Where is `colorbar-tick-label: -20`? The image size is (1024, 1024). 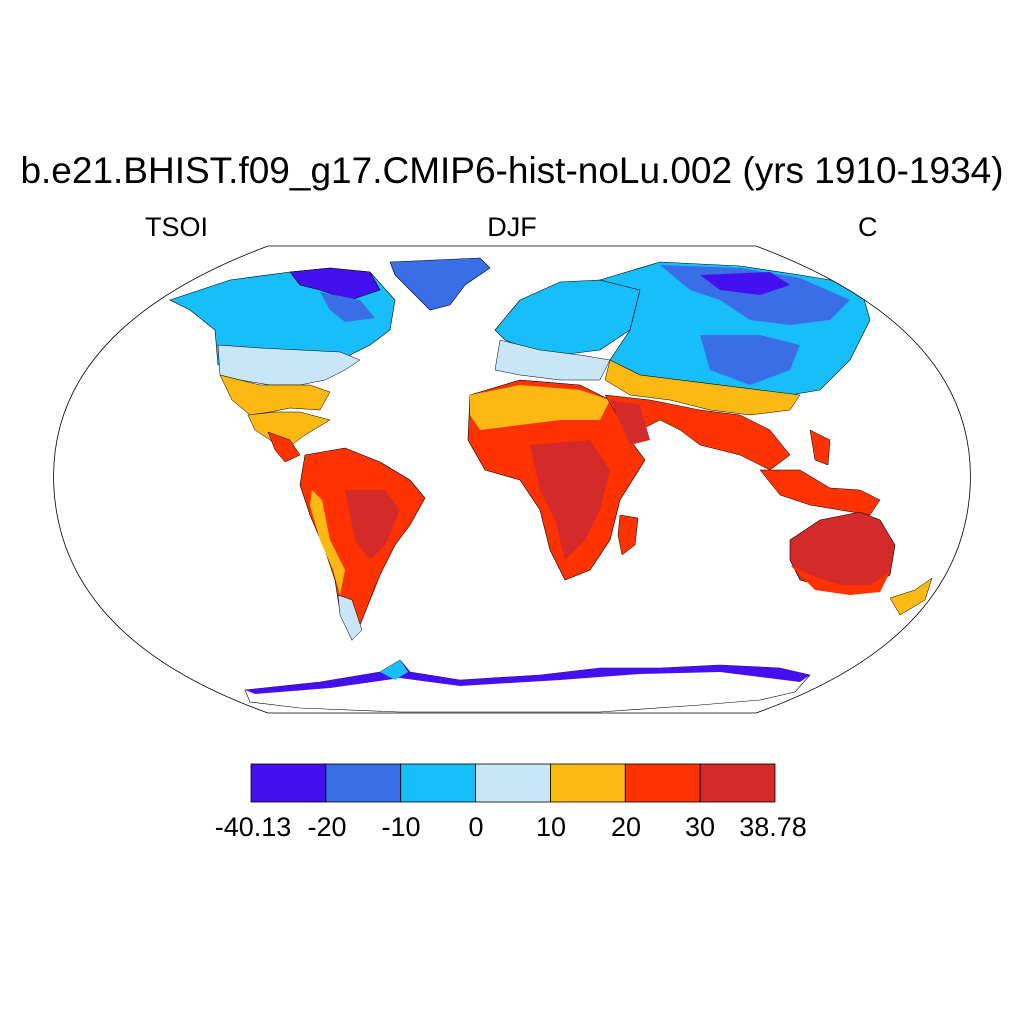
colorbar-tick-label: -20 is located at coordinates (327, 827).